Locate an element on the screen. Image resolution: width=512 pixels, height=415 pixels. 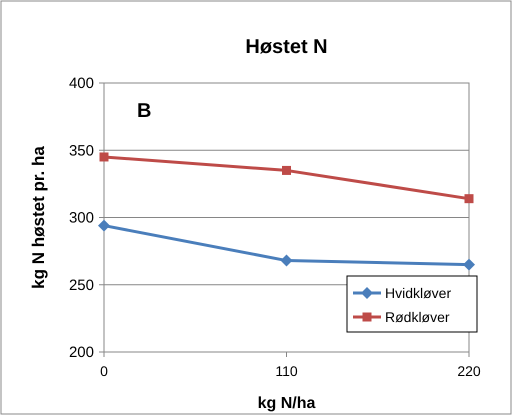
x-axis-title: kg N/ha is located at coordinates (287, 403).